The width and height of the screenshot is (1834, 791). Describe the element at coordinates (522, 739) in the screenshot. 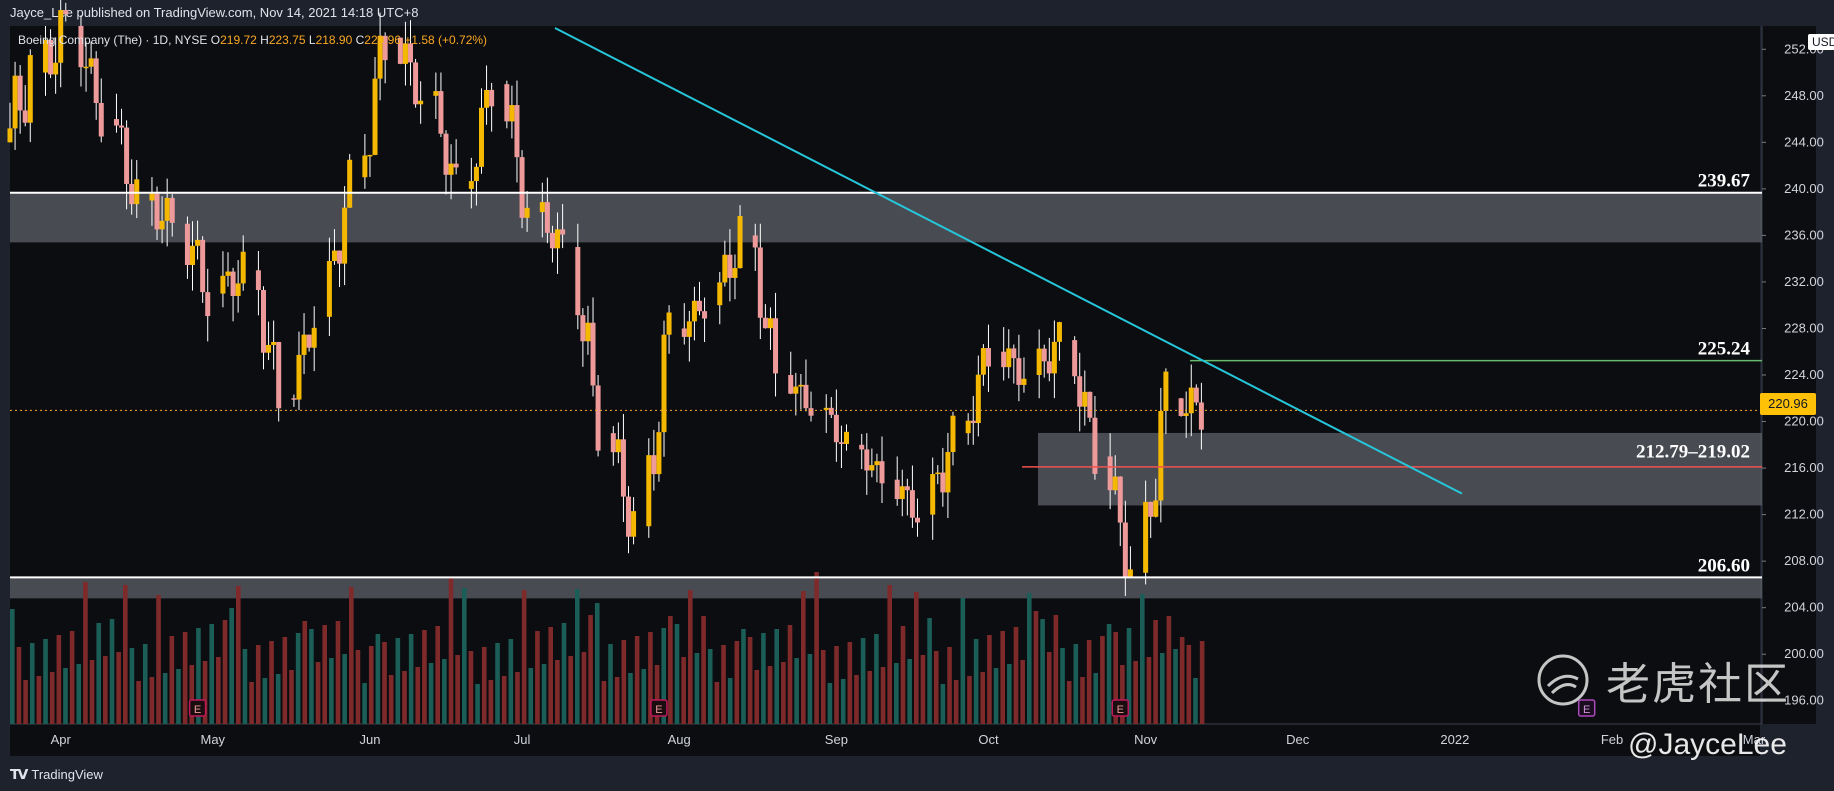

I see `time-tick-label: Jul` at that location.